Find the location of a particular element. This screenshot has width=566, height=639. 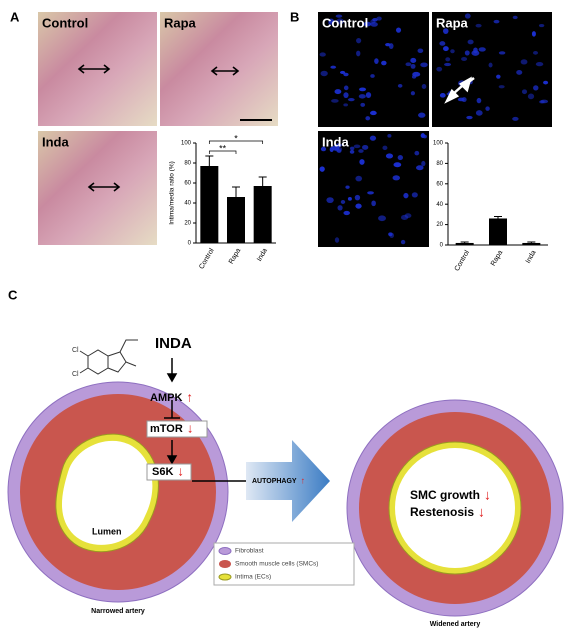

x-tick-label: Rapa is located at coordinates (497, 258).